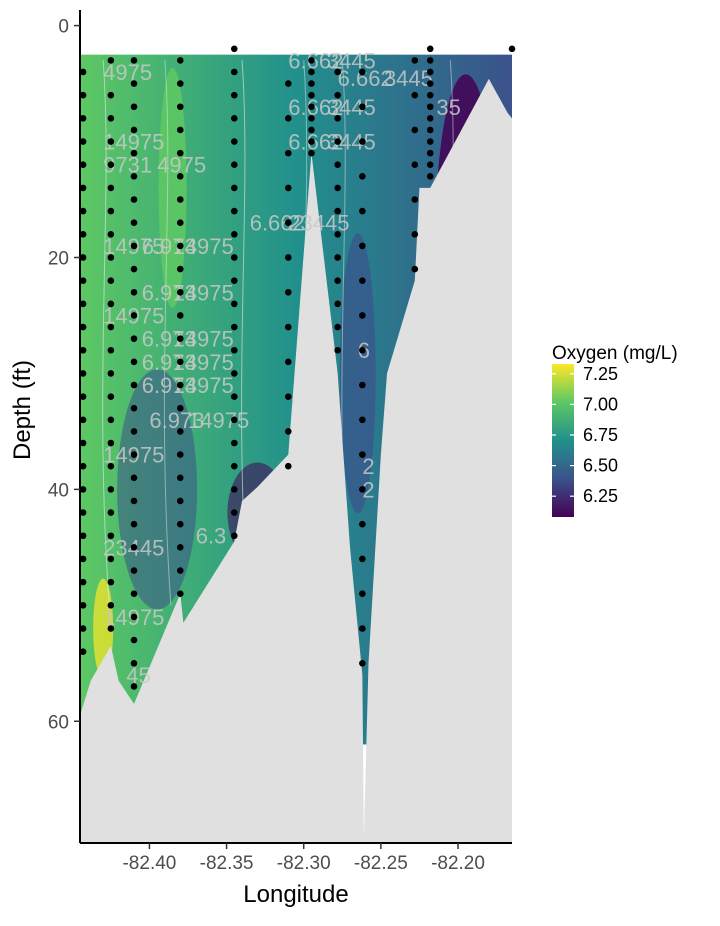 This screenshot has height=926, width=720. I want to click on contour-label-26: 3445, so click(351, 60).